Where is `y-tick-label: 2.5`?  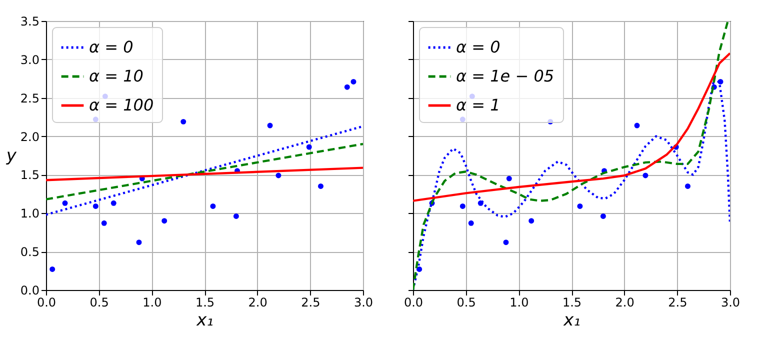 y-tick-label: 2.5 is located at coordinates (30, 98).